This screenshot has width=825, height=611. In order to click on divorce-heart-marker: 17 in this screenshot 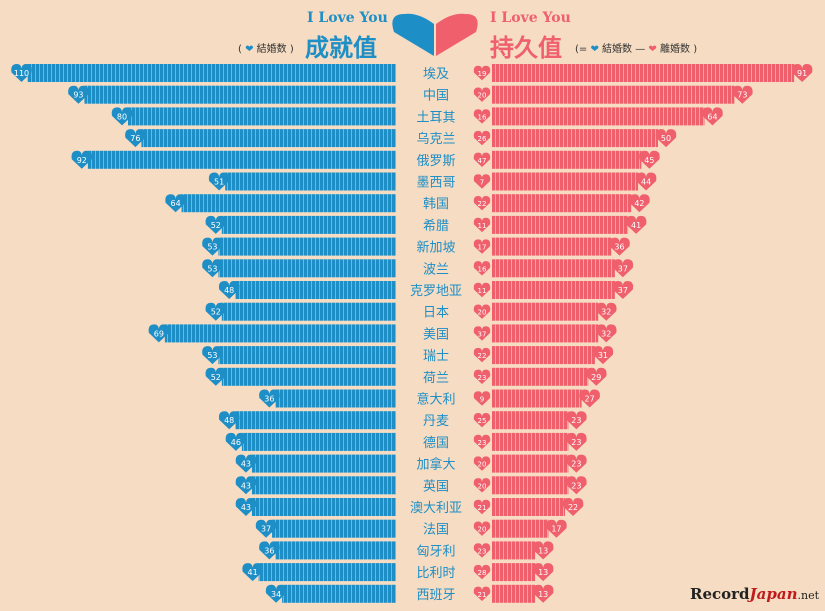, I will do `click(482, 246)`.